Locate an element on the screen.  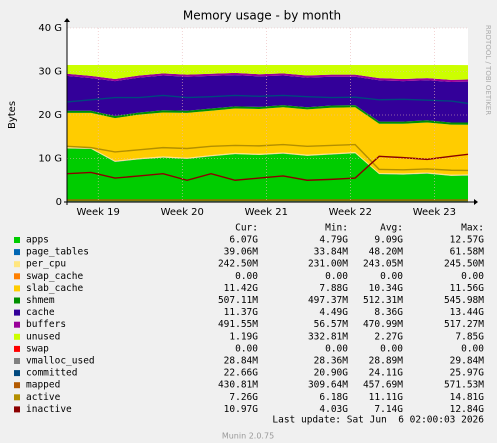
x-axis-arrow is located at coordinates (476, 202).